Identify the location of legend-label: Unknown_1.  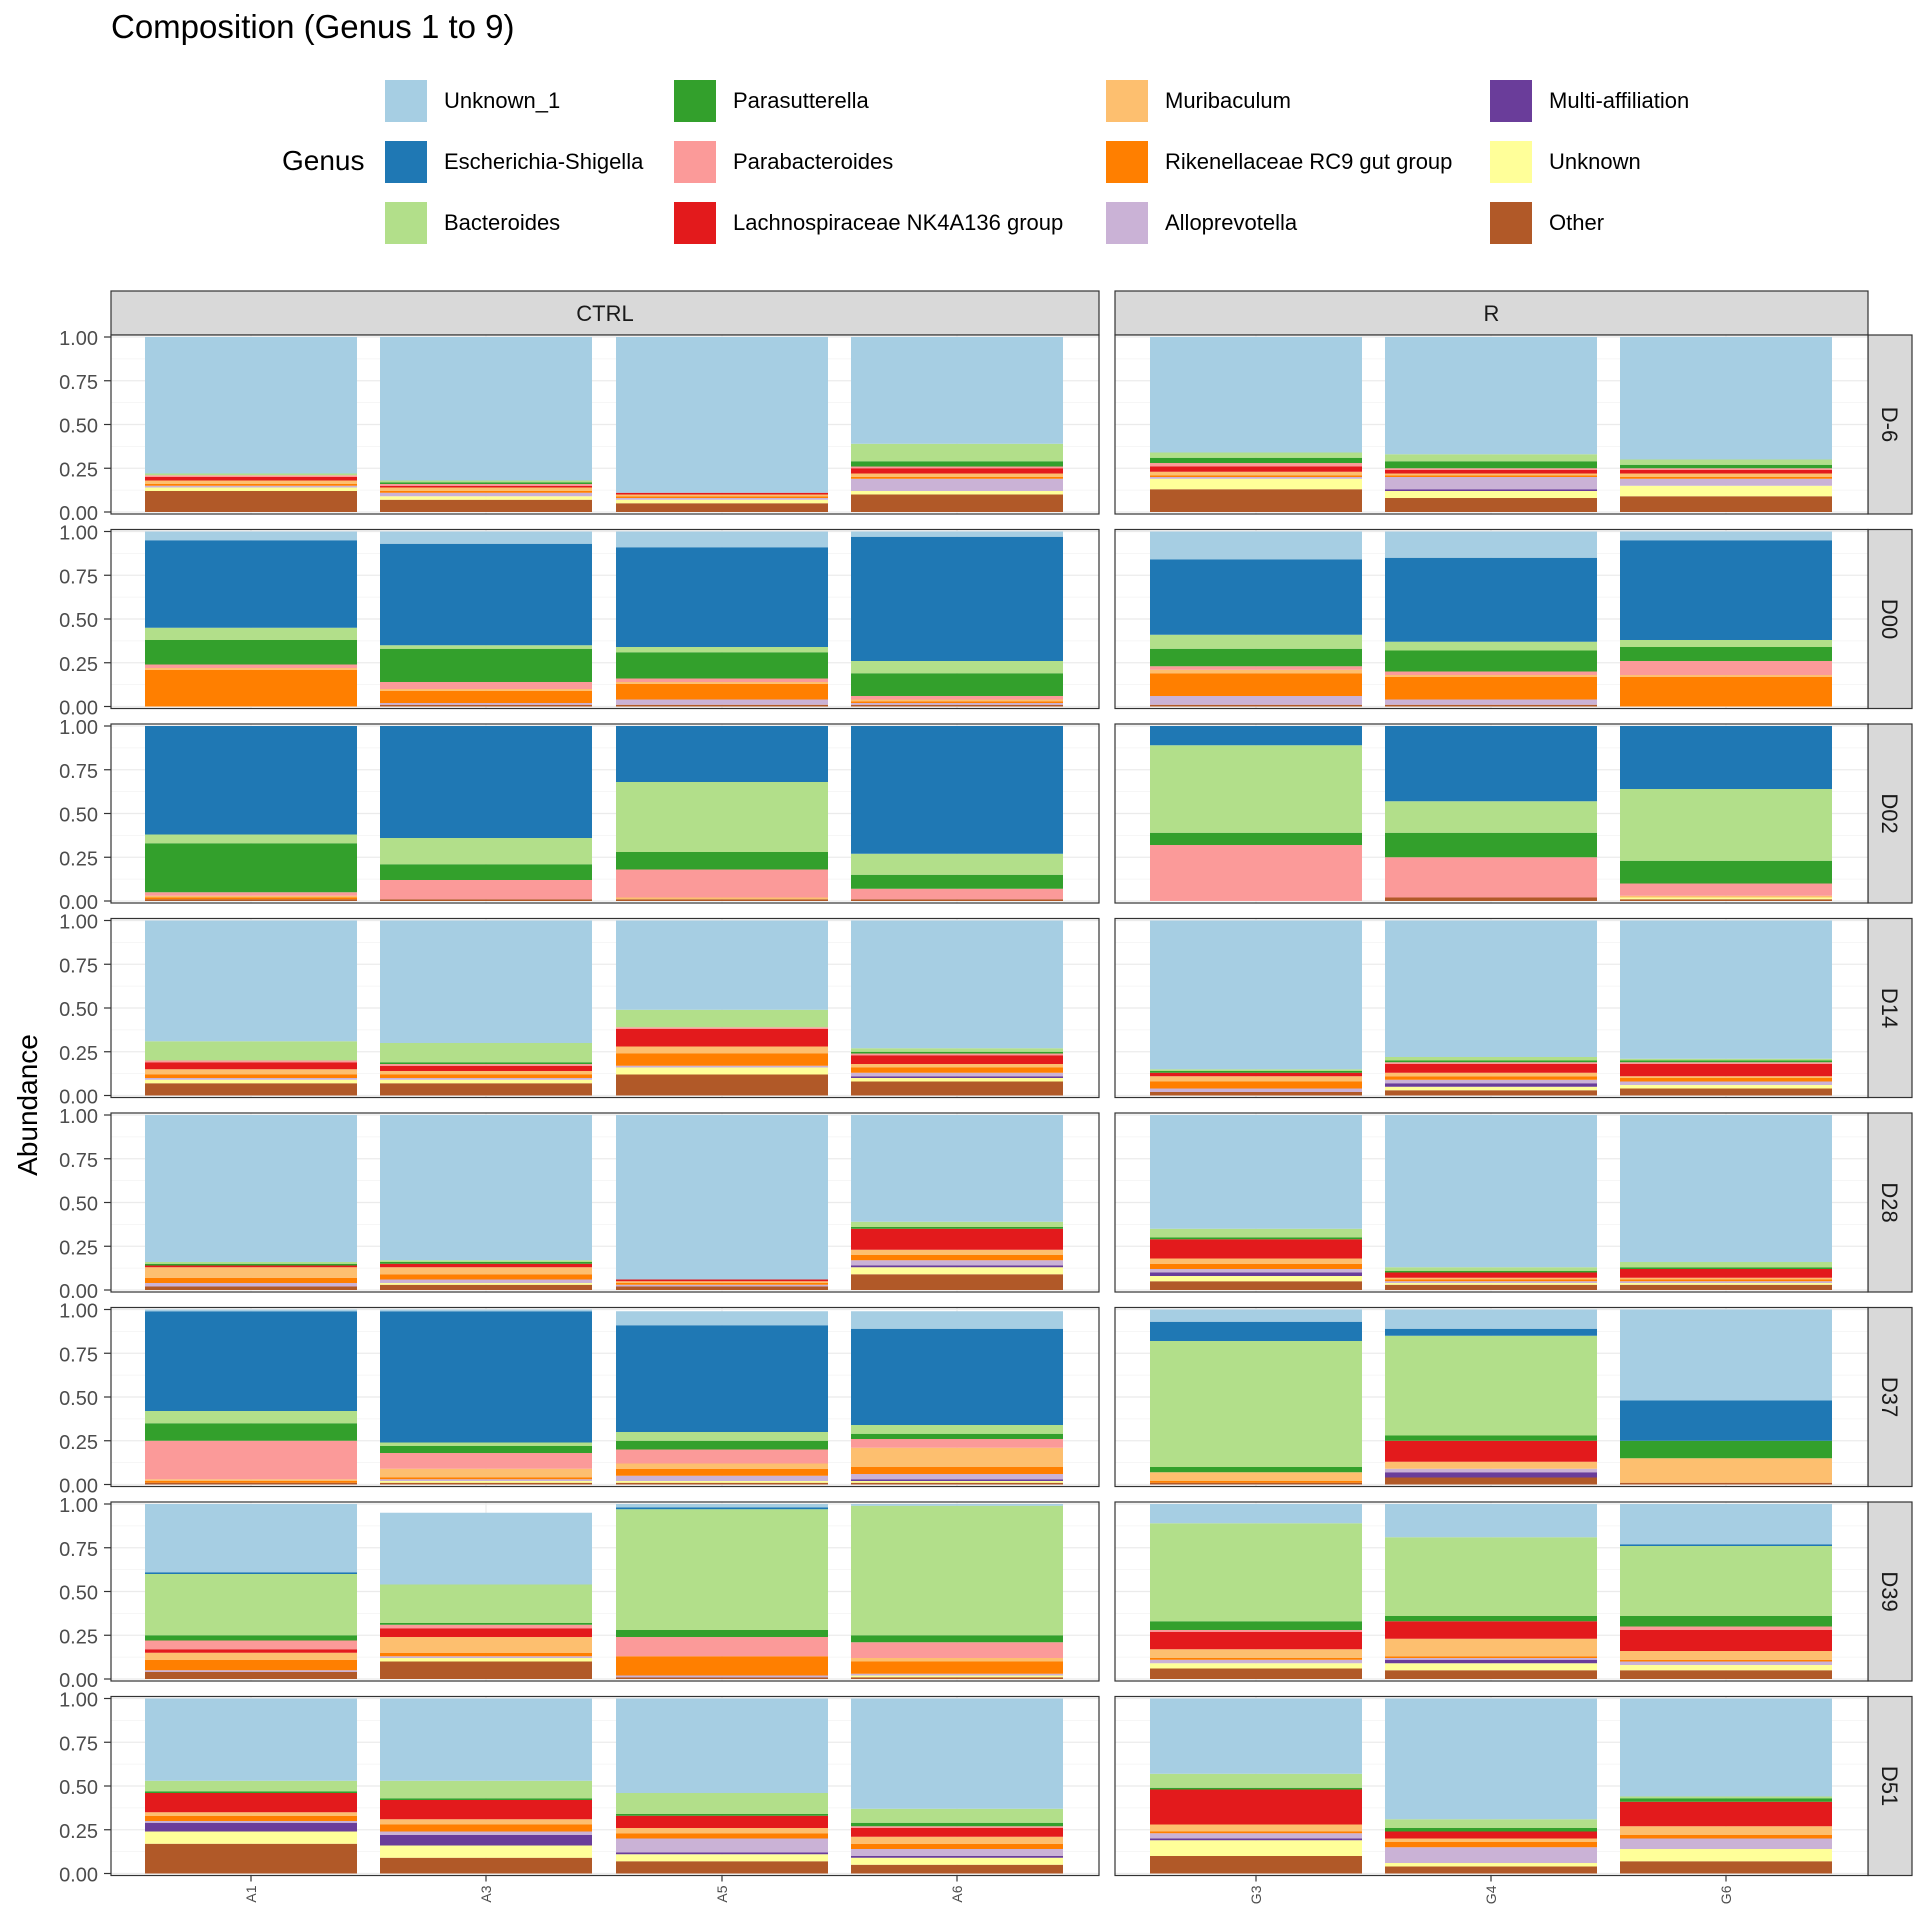
(502, 100).